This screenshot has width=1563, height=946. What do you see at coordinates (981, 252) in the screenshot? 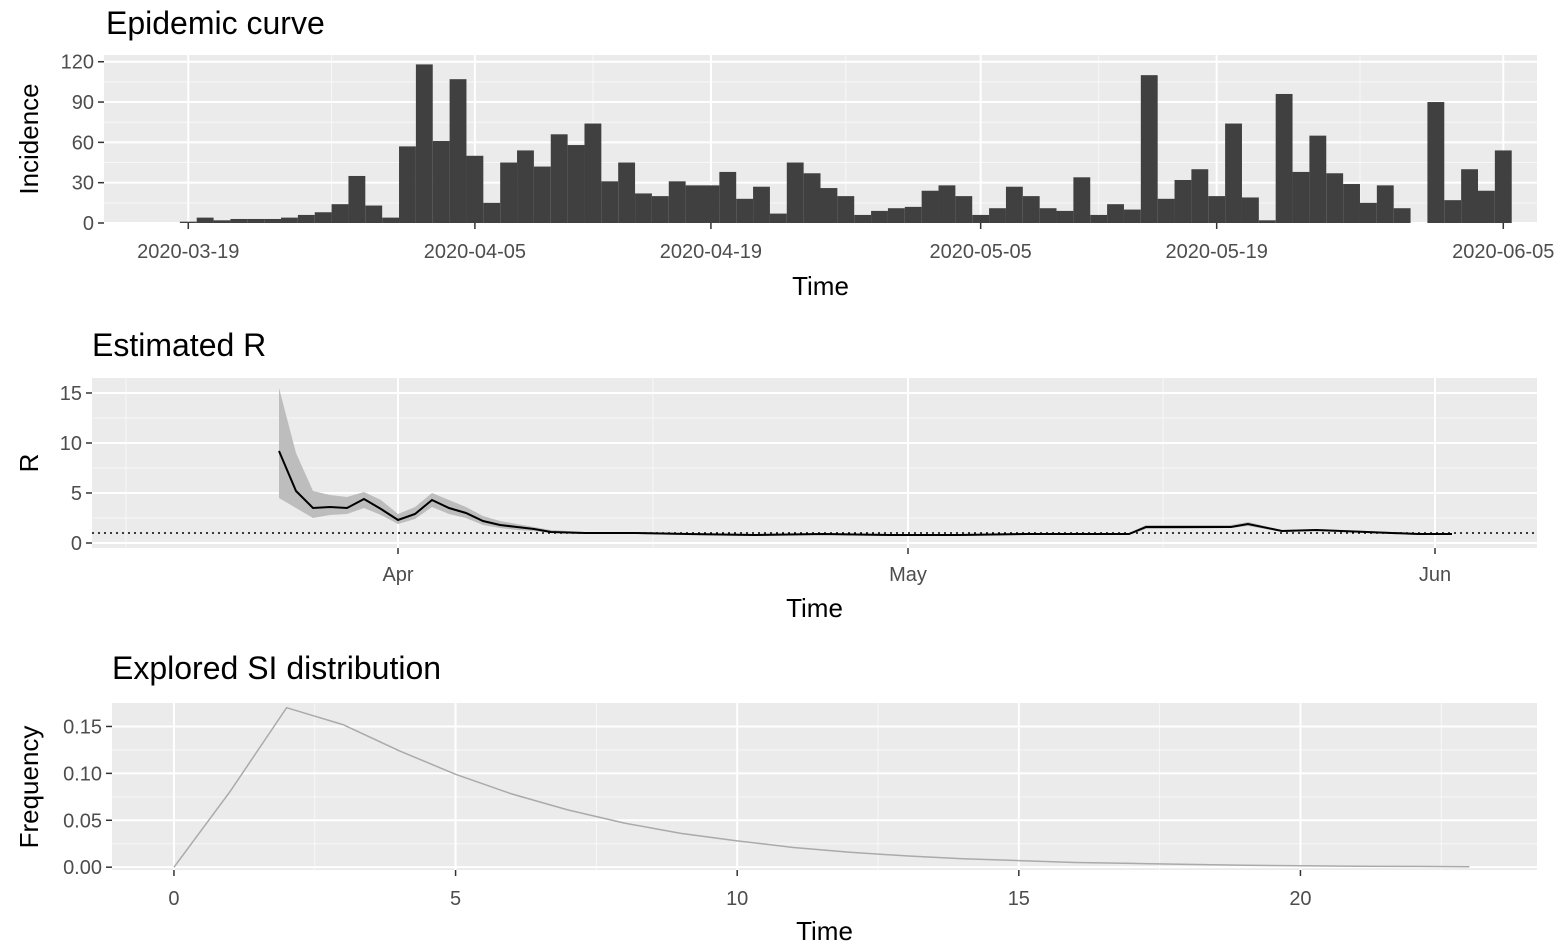
I see `x-tick-label: 2020-05-05` at bounding box center [981, 252].